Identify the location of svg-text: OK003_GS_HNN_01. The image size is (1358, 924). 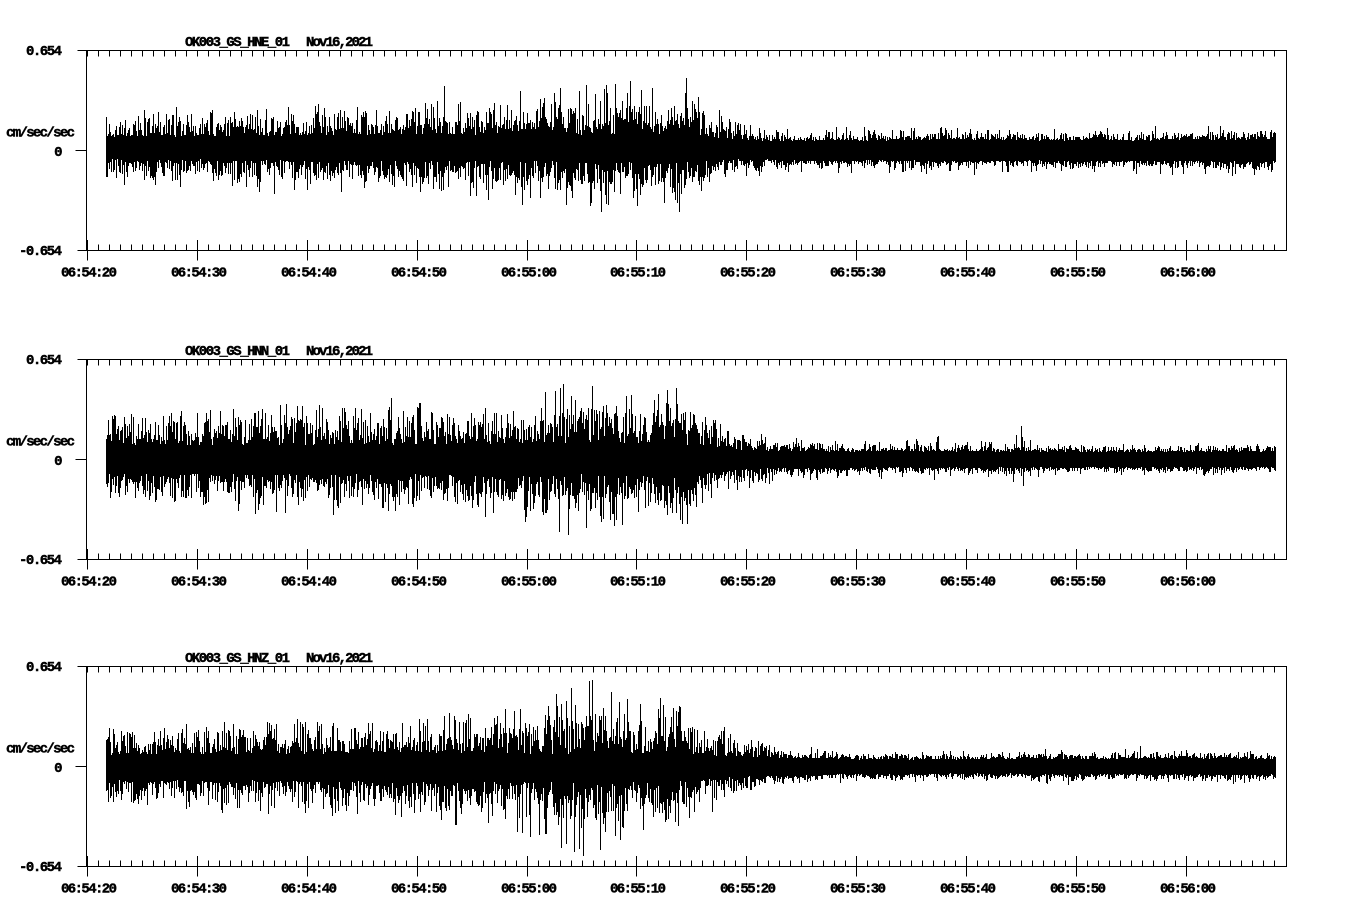
(237, 352).